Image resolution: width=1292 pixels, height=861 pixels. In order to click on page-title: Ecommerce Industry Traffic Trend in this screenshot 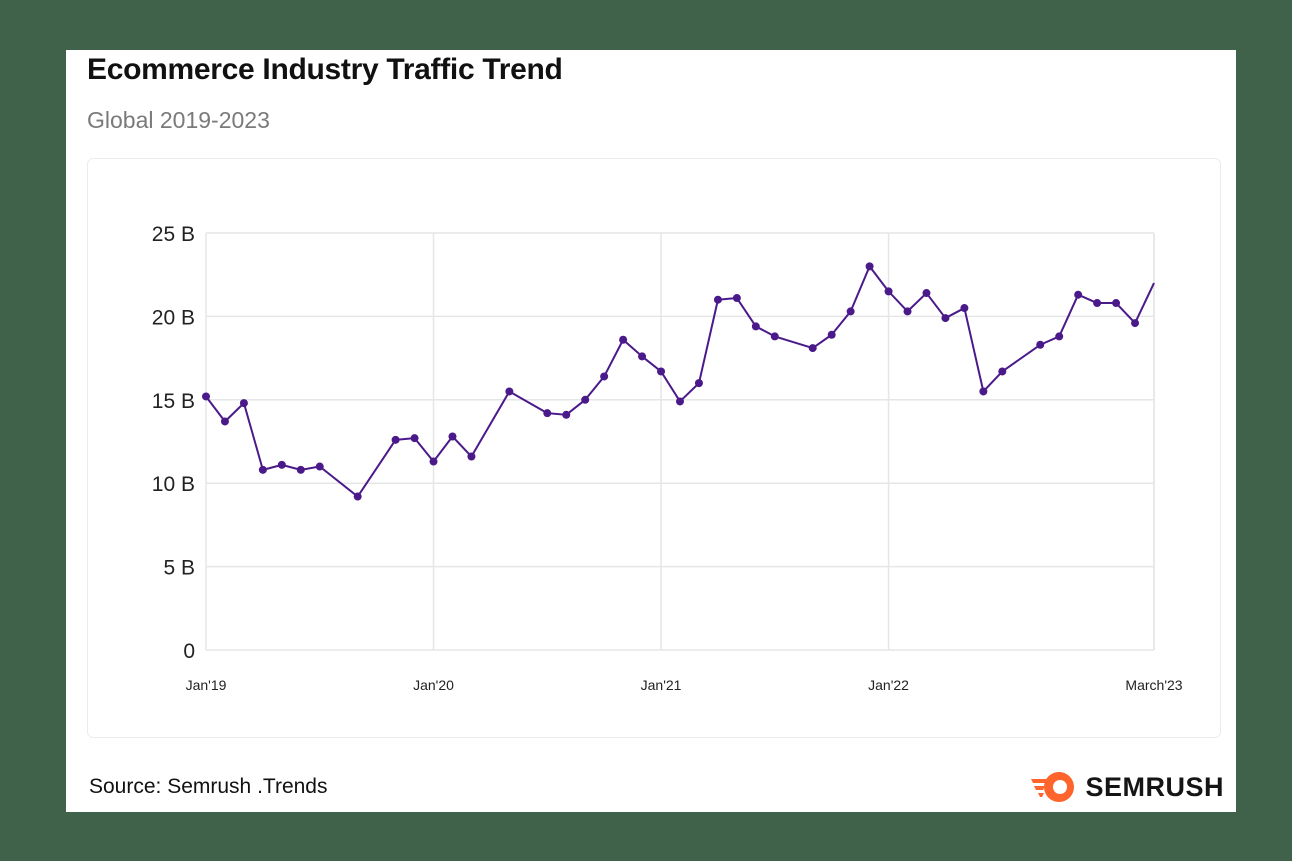, I will do `click(325, 69)`.